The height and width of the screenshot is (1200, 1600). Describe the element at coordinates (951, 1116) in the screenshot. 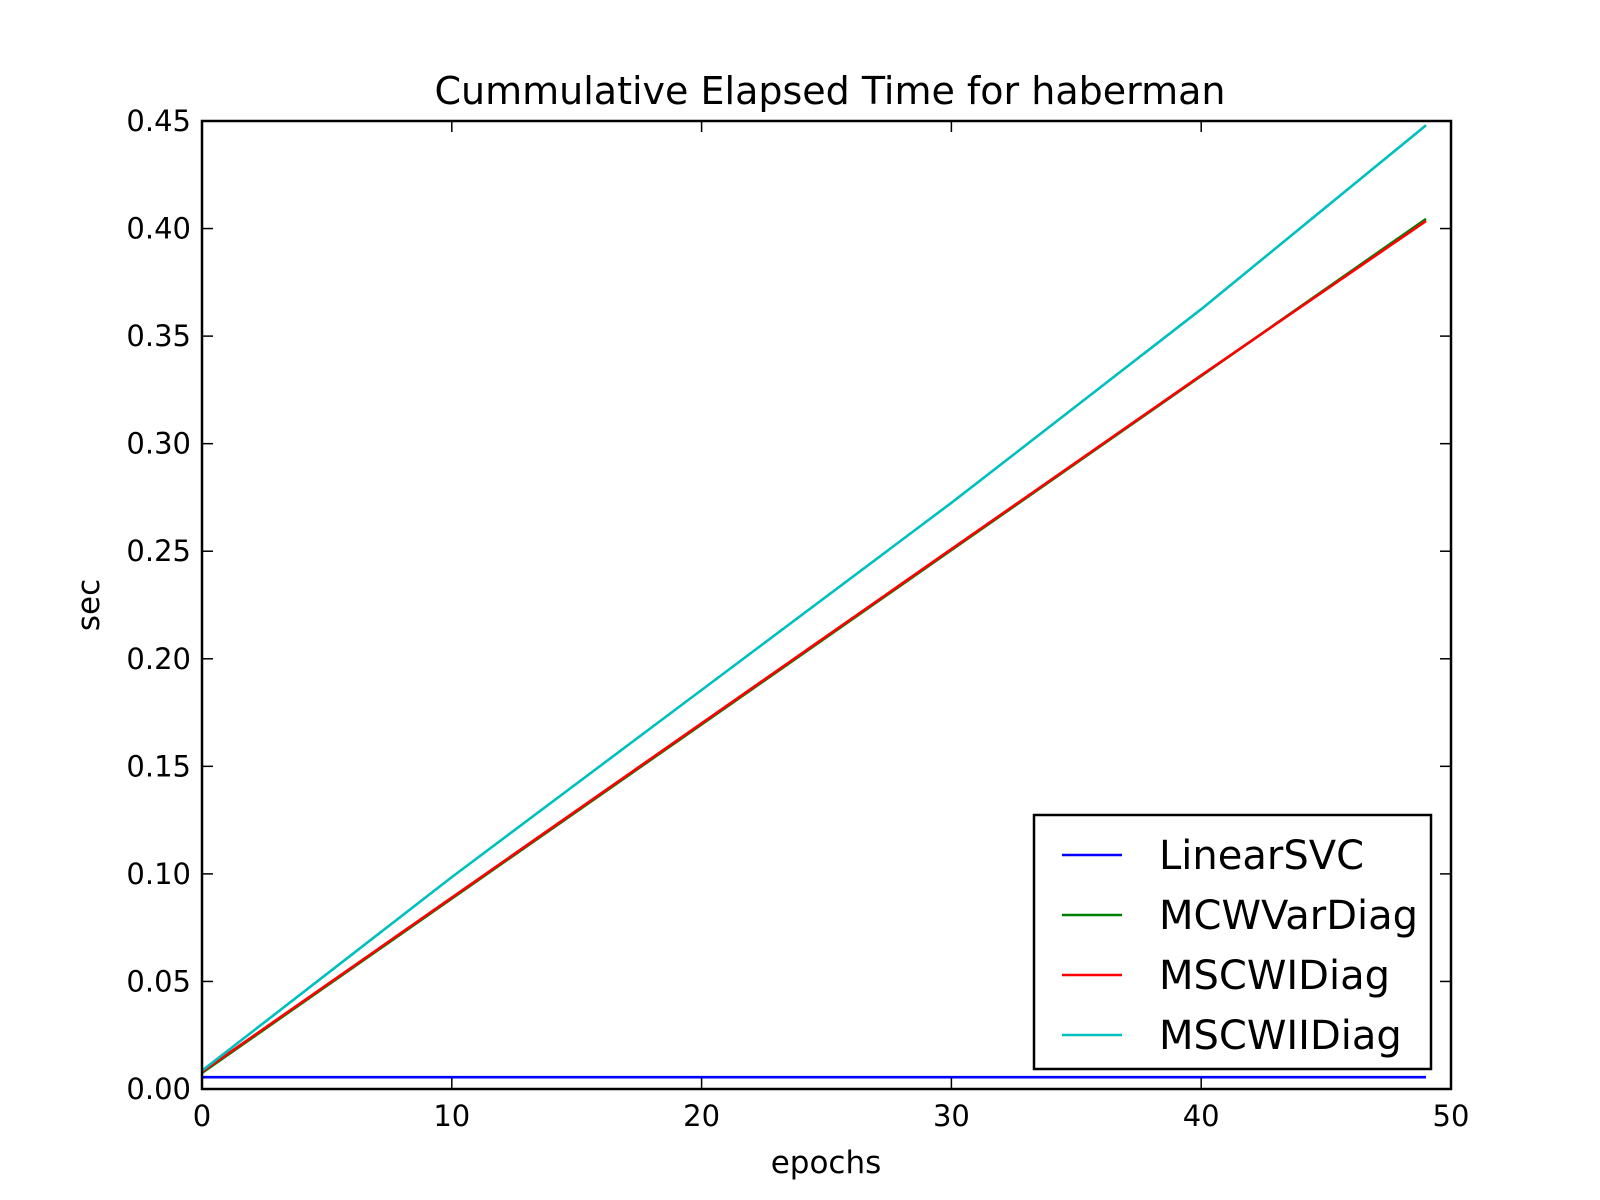

I see `x-tick-label: 30` at that location.